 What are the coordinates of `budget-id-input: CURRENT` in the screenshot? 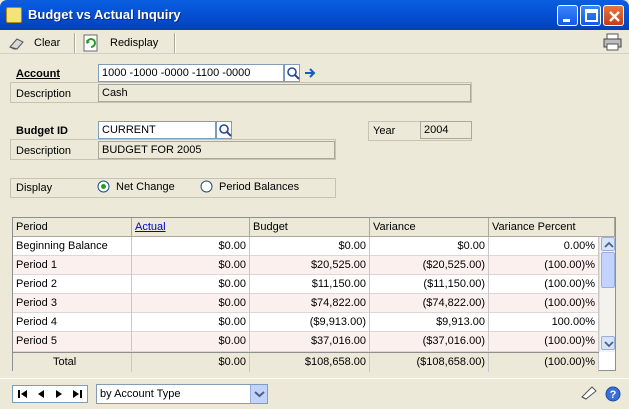 It's located at (157, 130).